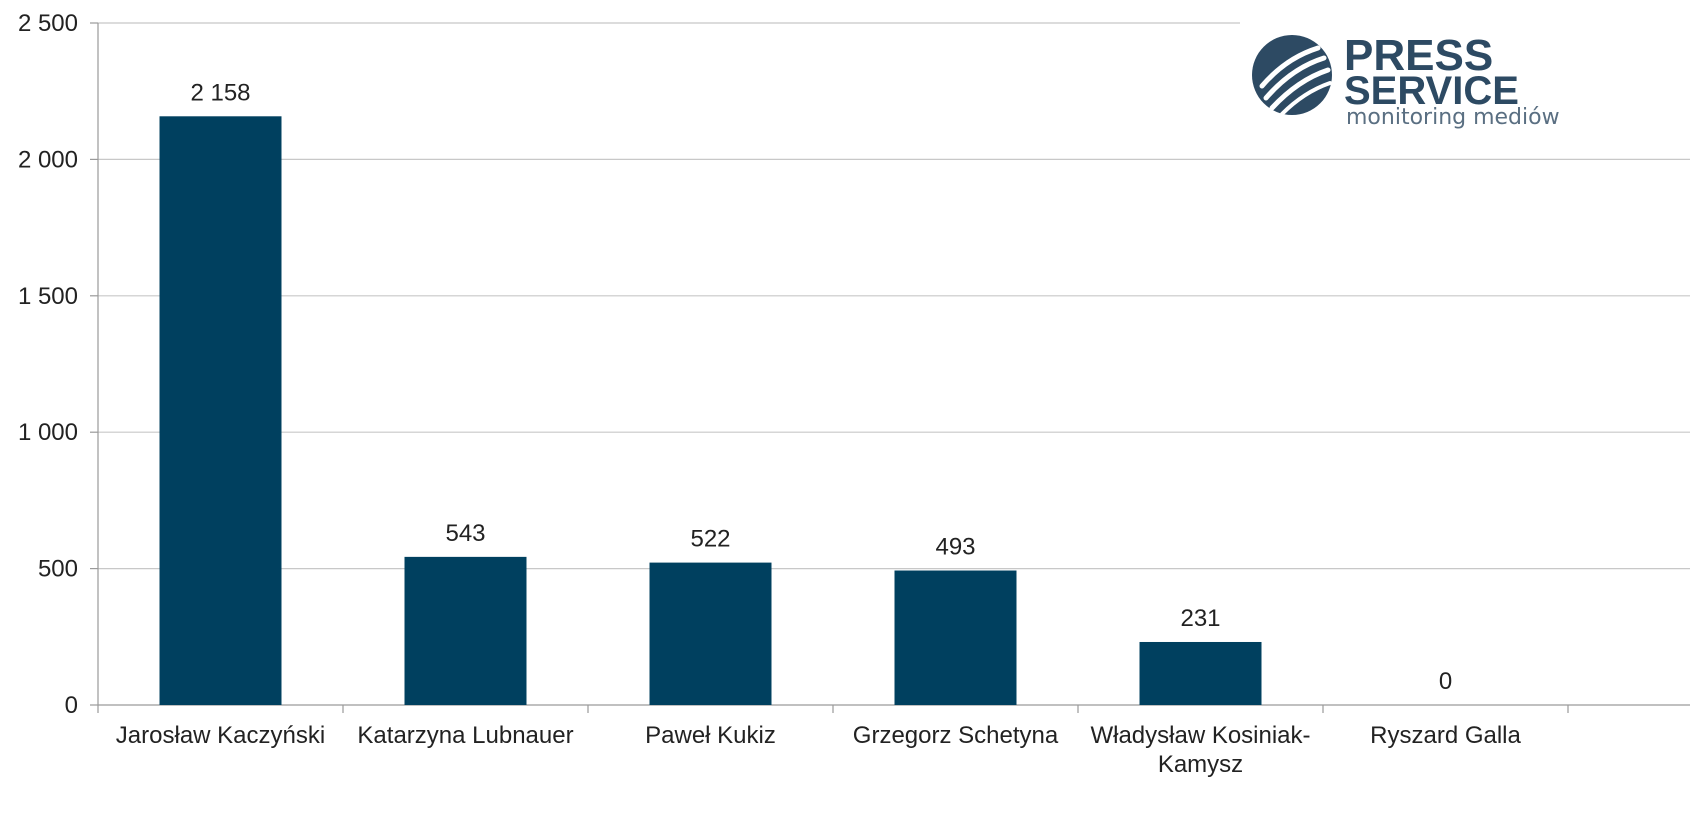 The height and width of the screenshot is (835, 1690). I want to click on y-axis: 0 500 1 000 1 500 2 000 2 500, so click(58, 364).